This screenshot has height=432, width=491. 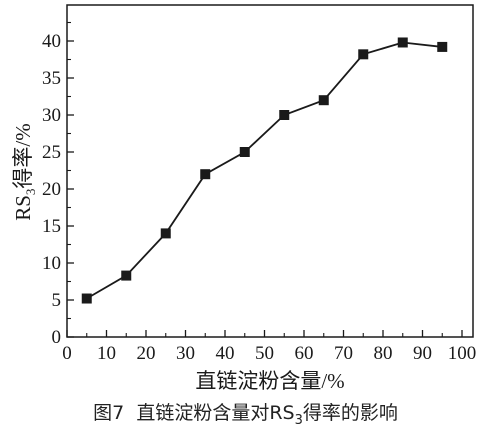 I want to click on x-tick-label: 0, so click(x=67, y=353).